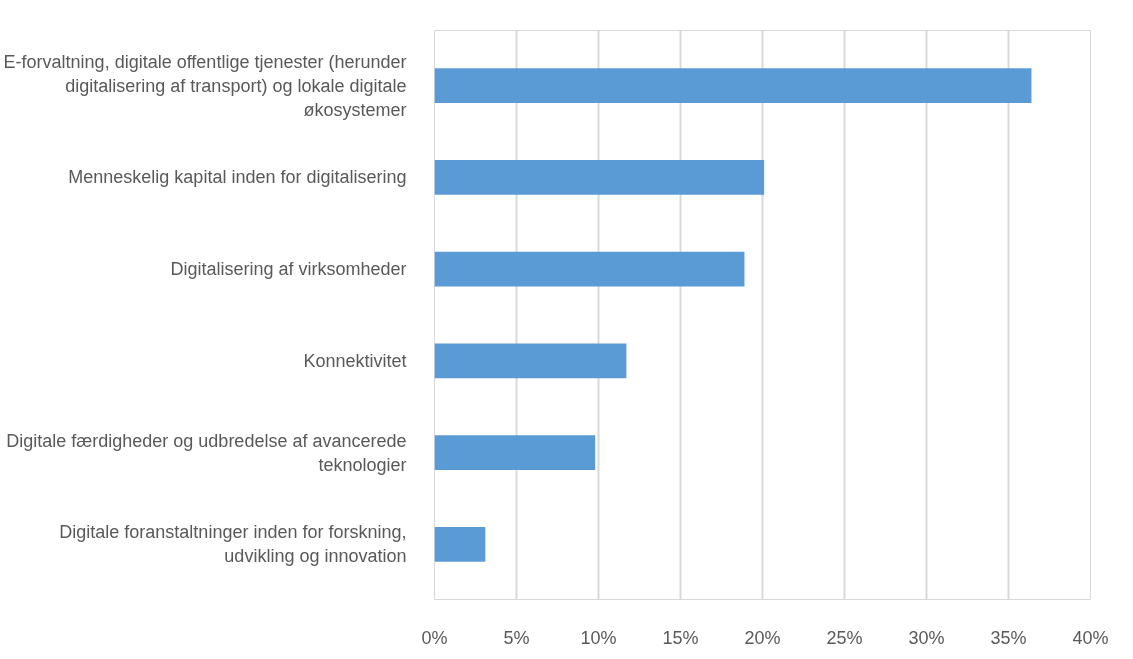 The height and width of the screenshot is (659, 1133). Describe the element at coordinates (516, 637) in the screenshot. I see `x-tick-label: 5%` at that location.